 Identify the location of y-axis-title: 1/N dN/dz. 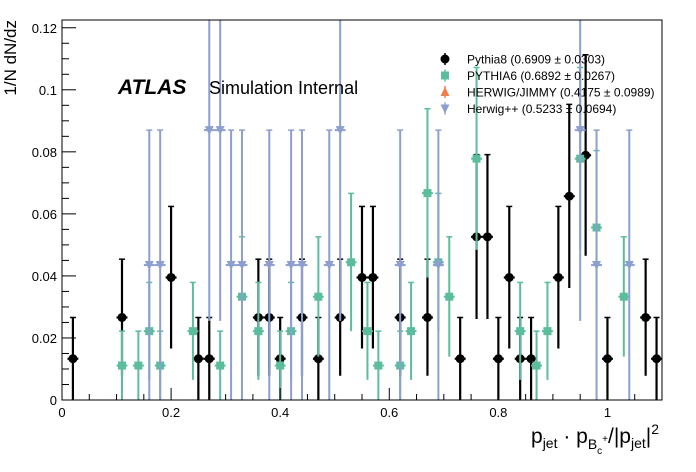
(10, 58).